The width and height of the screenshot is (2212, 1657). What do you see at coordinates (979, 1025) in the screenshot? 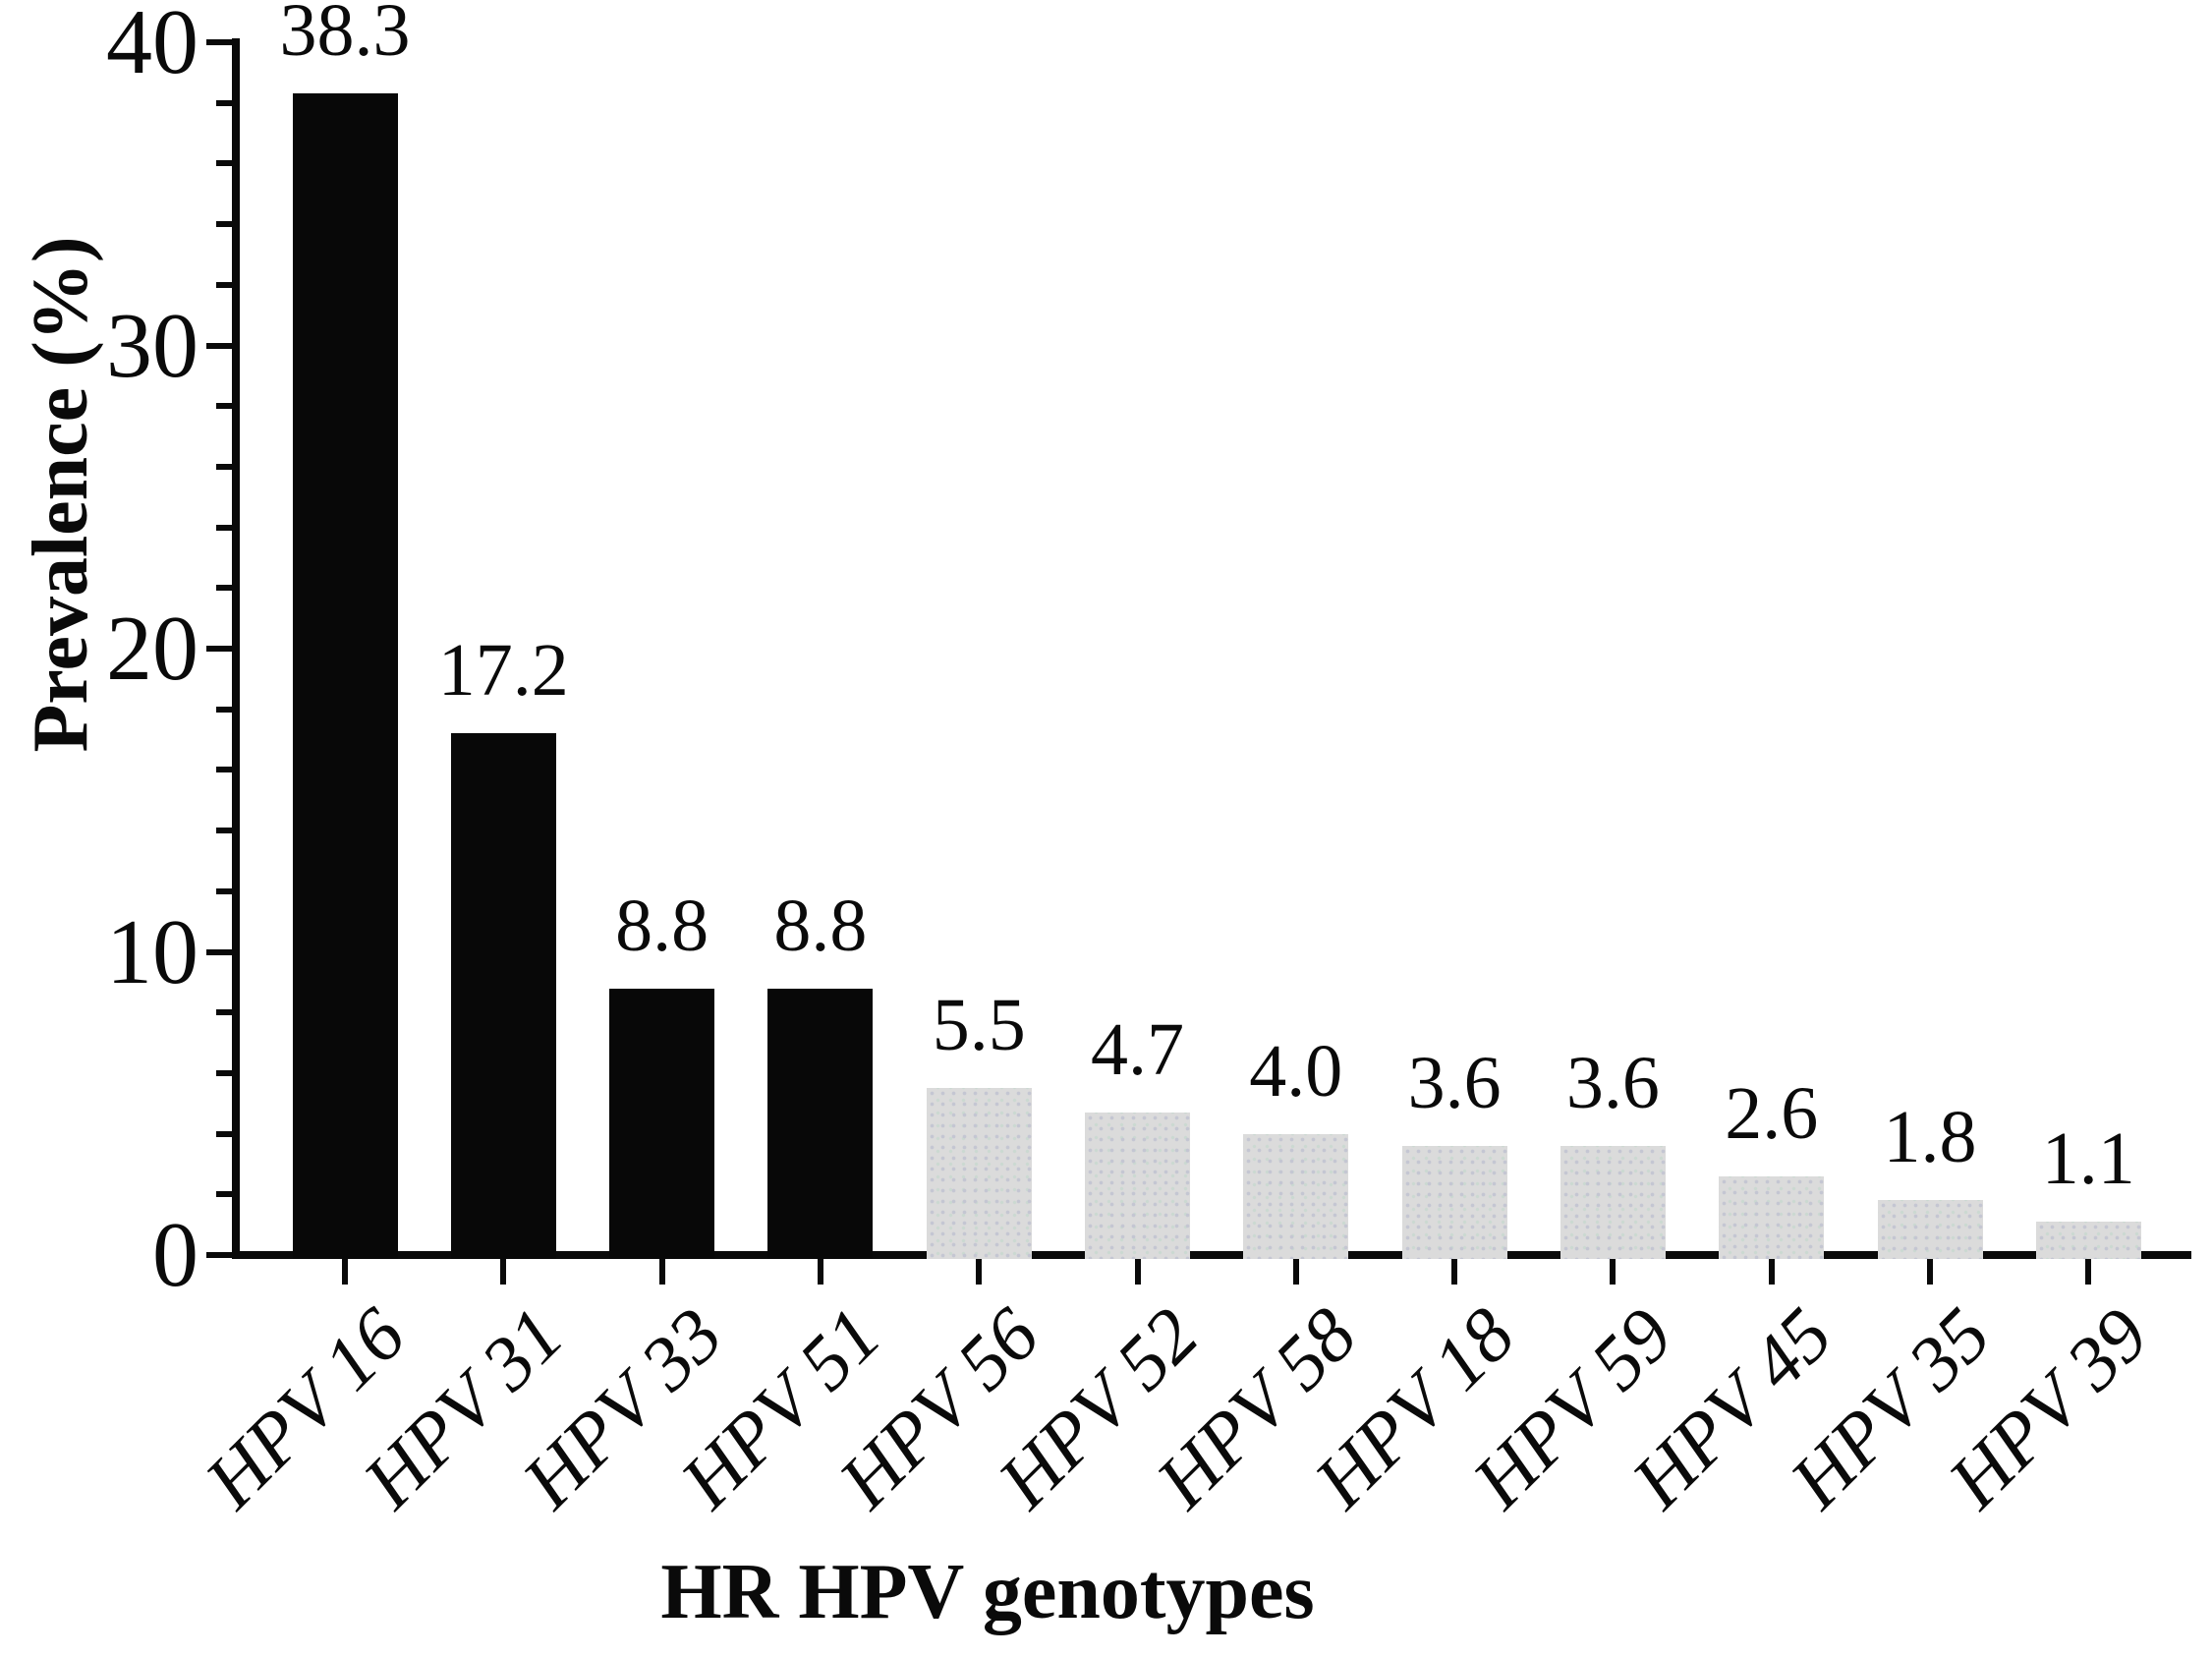
I see `bar-value-label: 5.5` at bounding box center [979, 1025].